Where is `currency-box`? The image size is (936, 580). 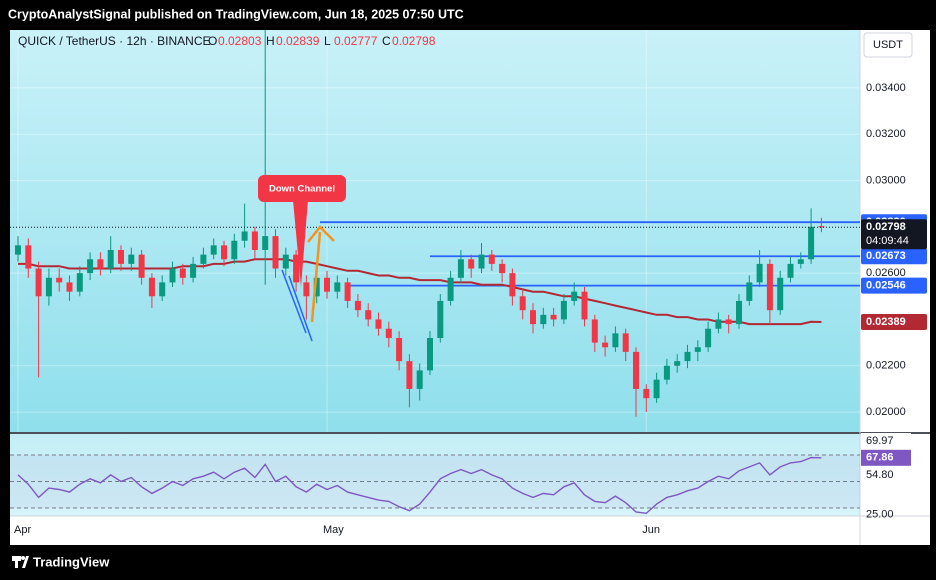
currency-box is located at coordinates (888, 45).